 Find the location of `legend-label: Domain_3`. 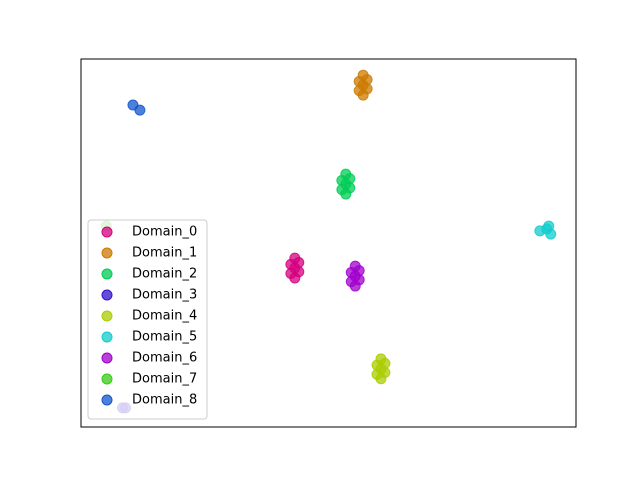

legend-label: Domain_3 is located at coordinates (164, 295).